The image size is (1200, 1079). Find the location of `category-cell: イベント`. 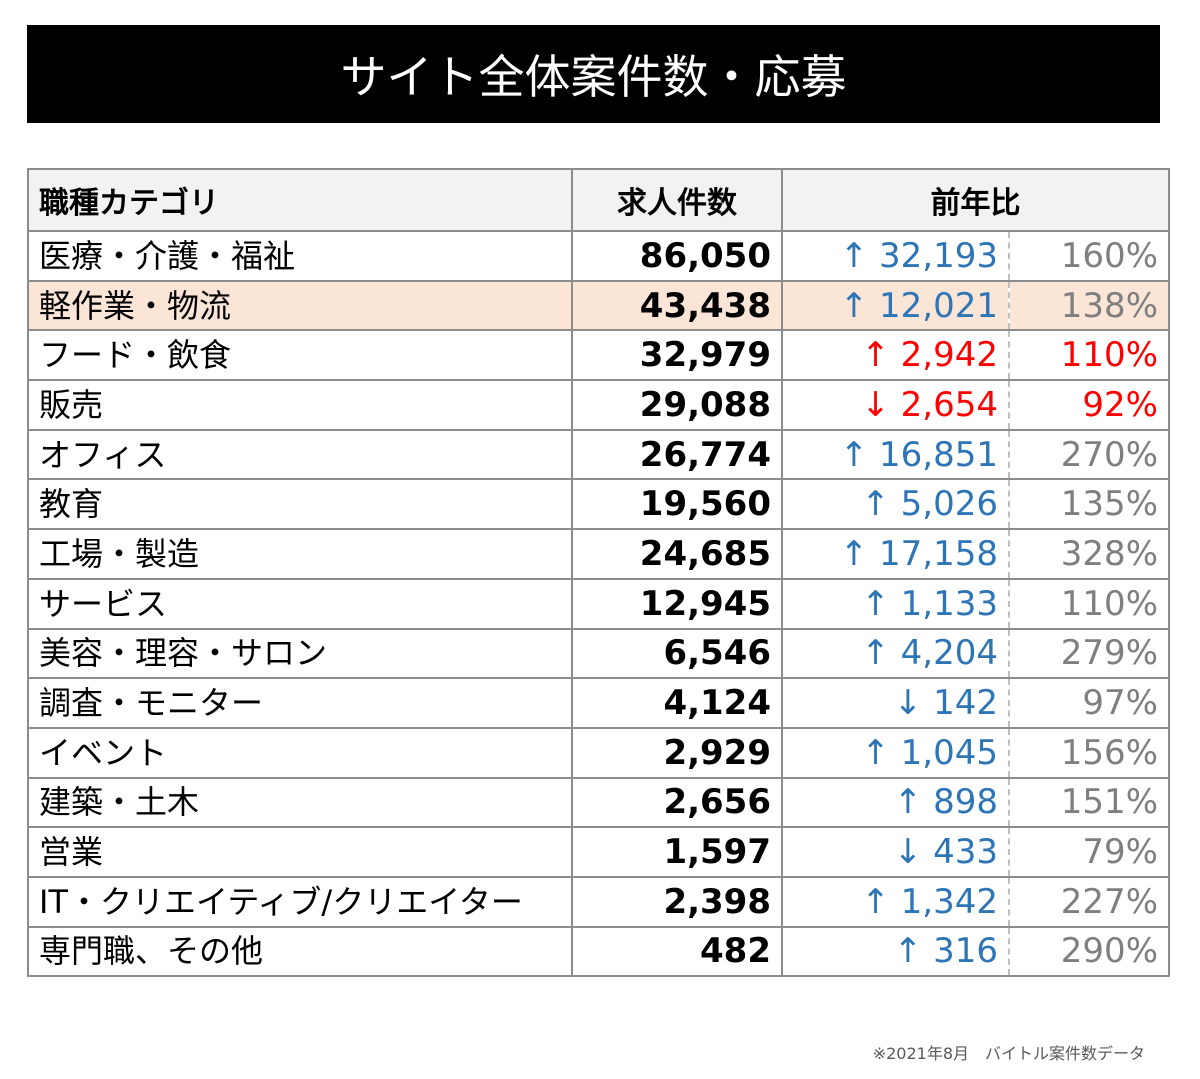

category-cell: イベント is located at coordinates (300, 752).